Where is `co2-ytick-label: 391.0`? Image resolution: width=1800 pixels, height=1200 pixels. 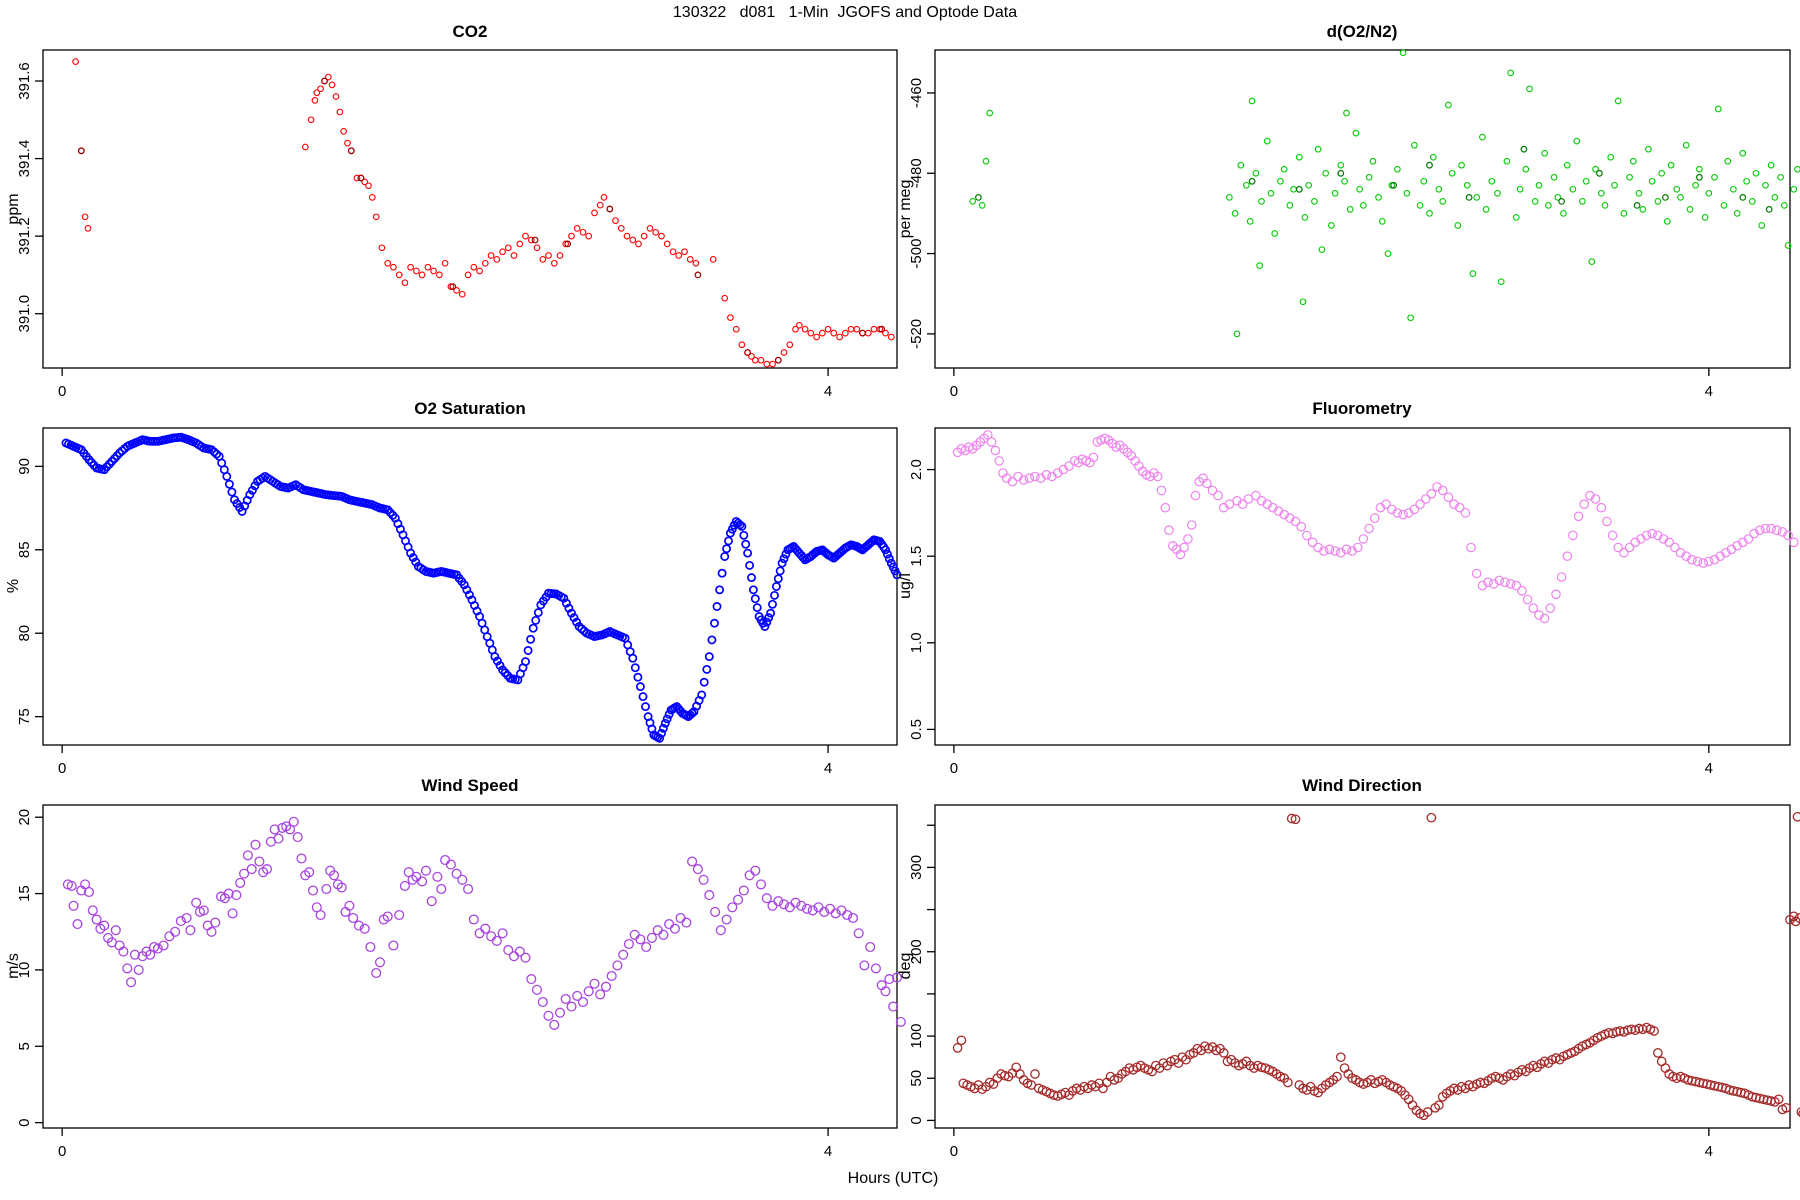
co2-ytick-label: 391.0 is located at coordinates (24, 314).